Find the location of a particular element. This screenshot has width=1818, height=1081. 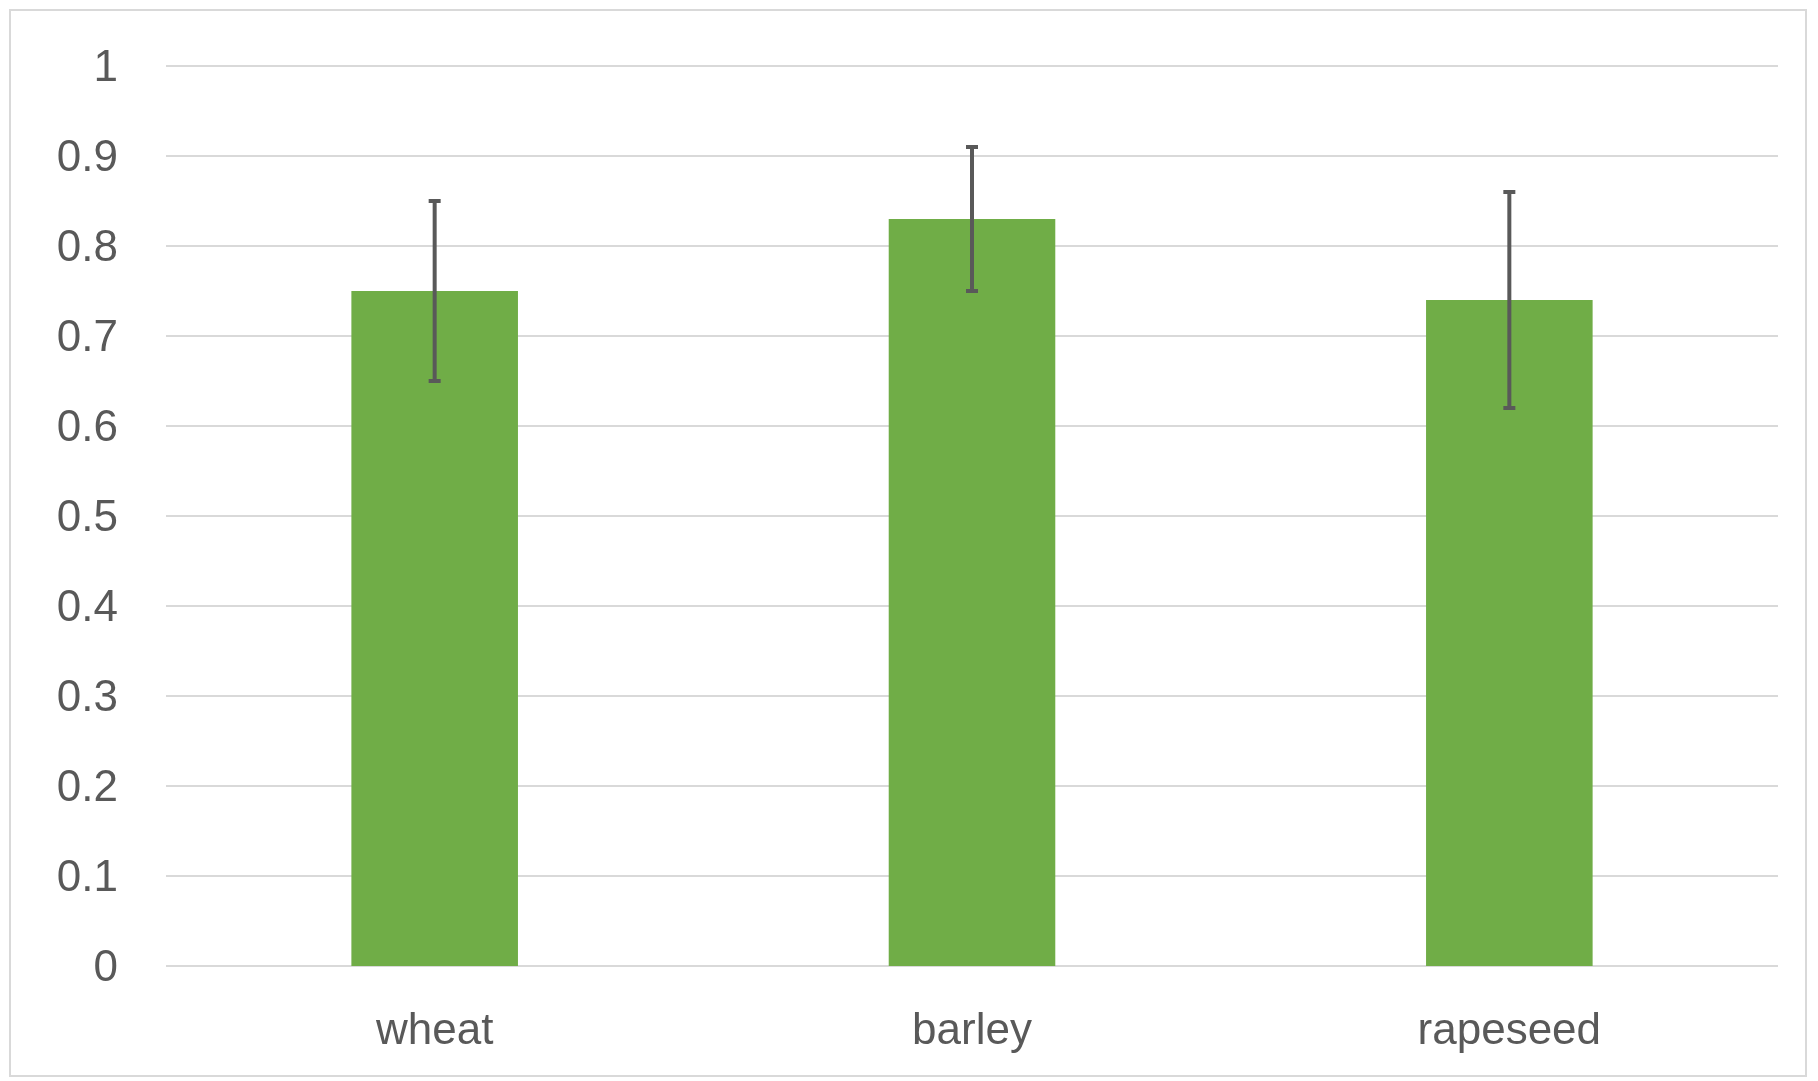

y-tick-label: 0.1 is located at coordinates (87, 876).